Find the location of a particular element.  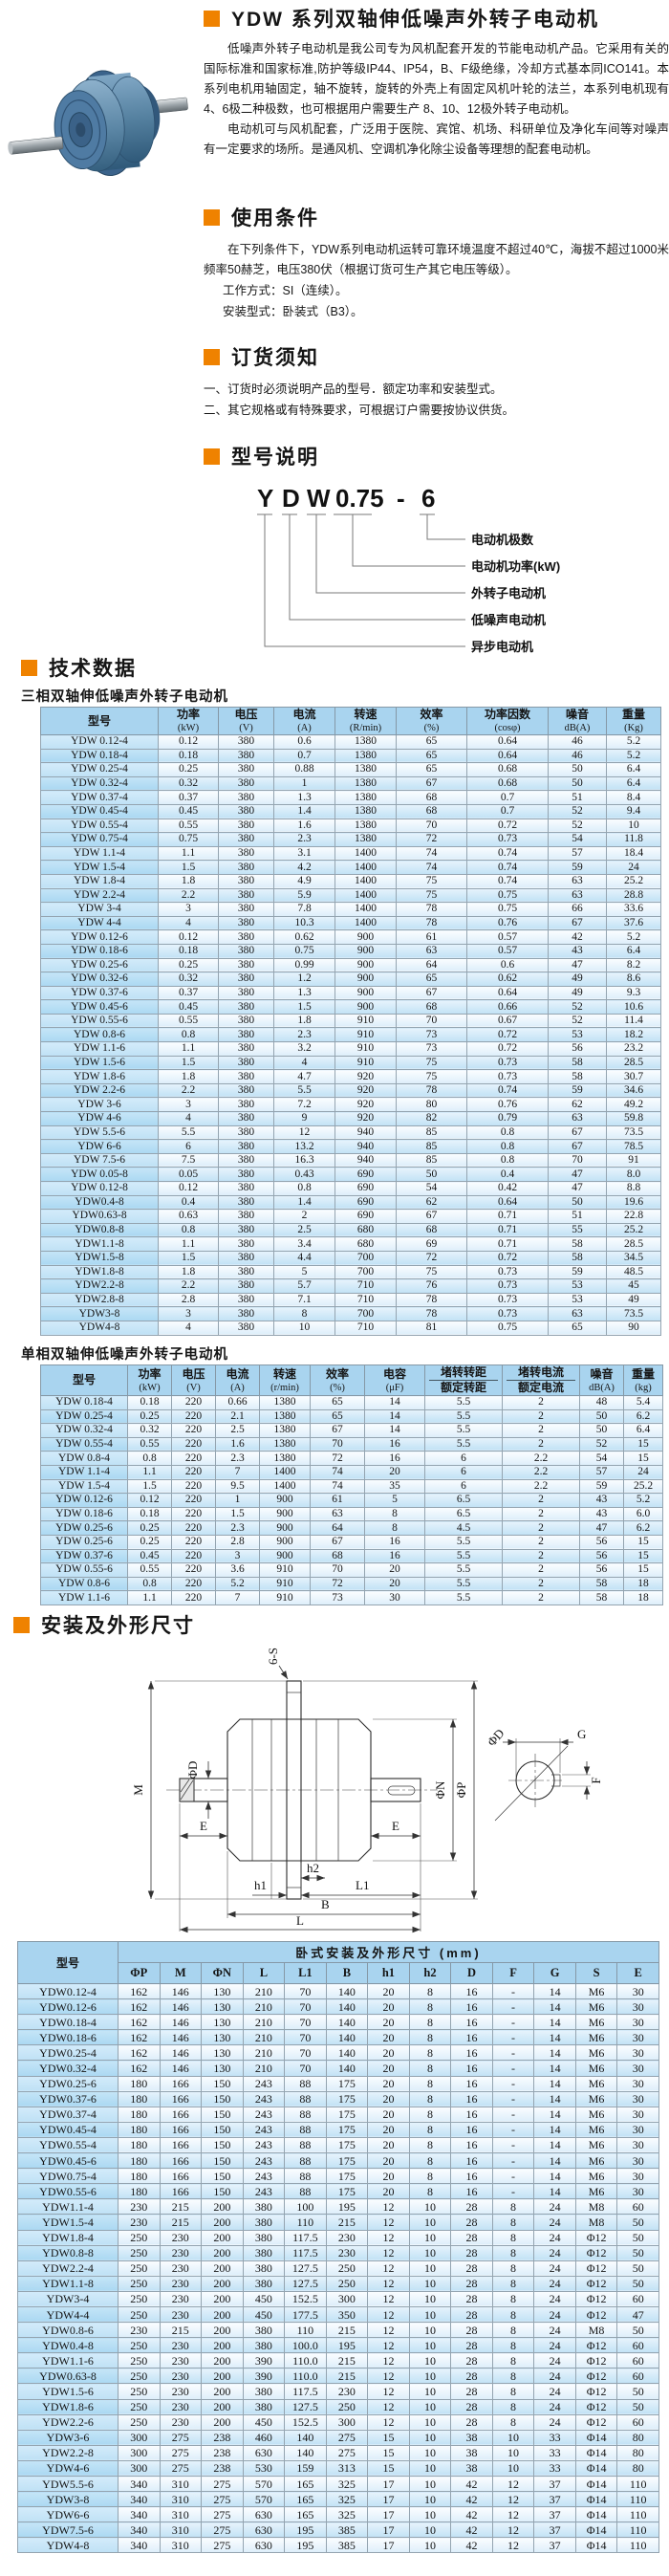

value-cell: 51 is located at coordinates (577, 1216).